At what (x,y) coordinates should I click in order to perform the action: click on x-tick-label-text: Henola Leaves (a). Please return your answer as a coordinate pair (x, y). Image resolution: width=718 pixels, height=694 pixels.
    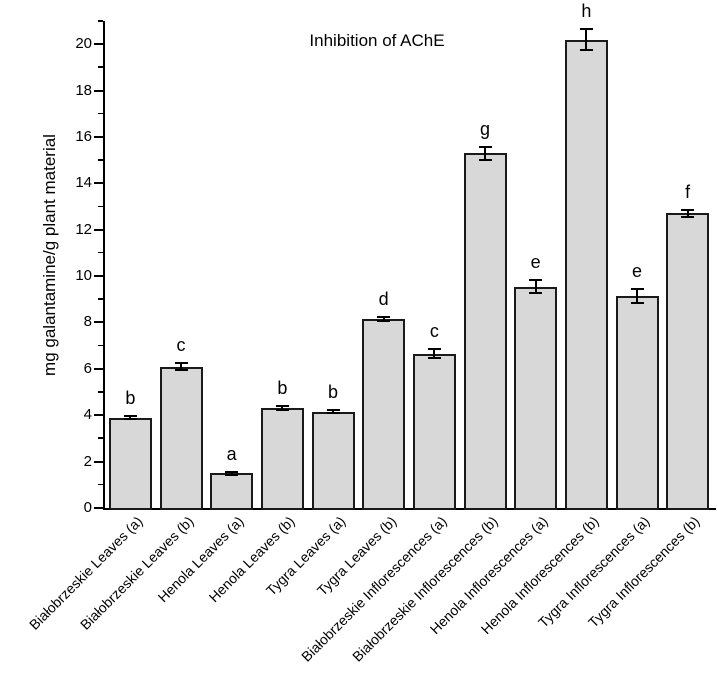
    Looking at the image, I should click on (200, 559).